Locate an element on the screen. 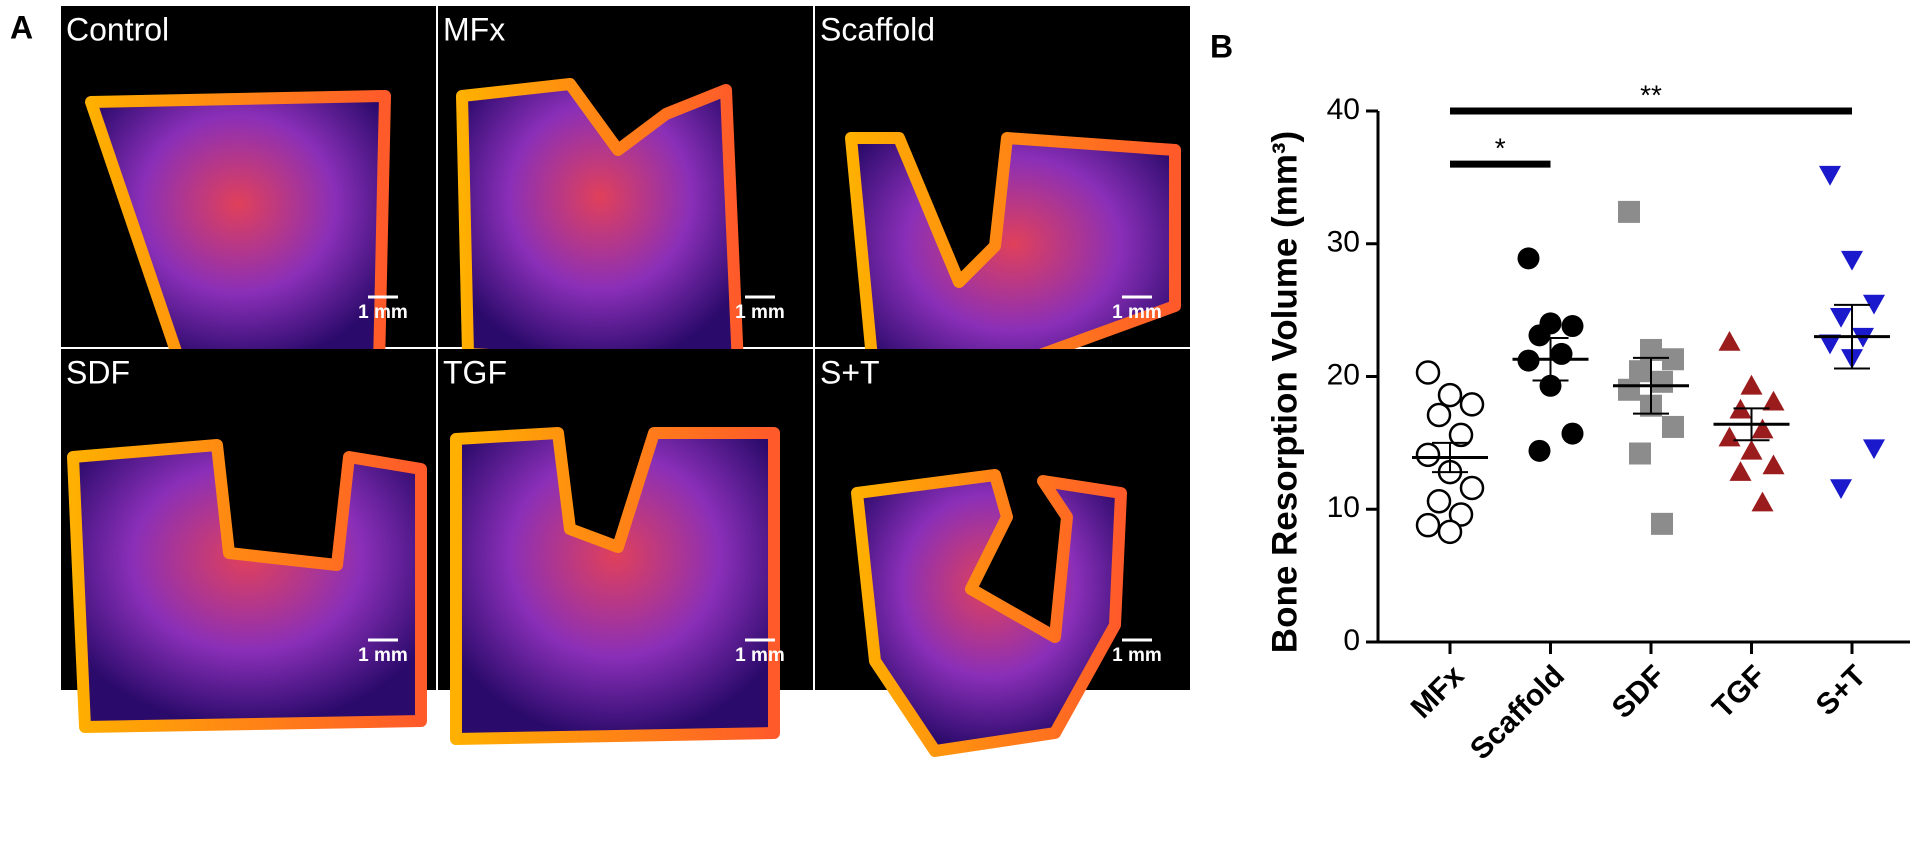 The height and width of the screenshot is (863, 1920). y-tick-label: 40 is located at coordinates (1343, 109).